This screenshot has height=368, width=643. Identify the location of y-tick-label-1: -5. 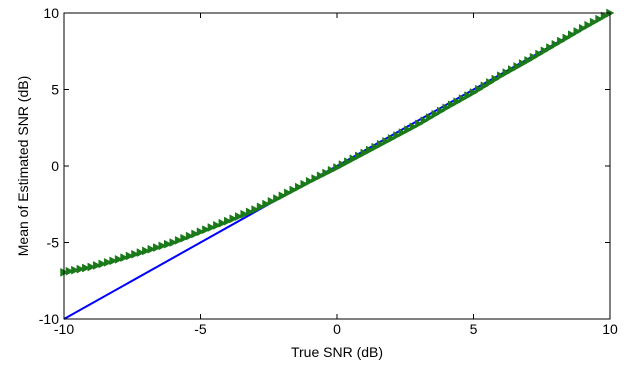
(53, 243).